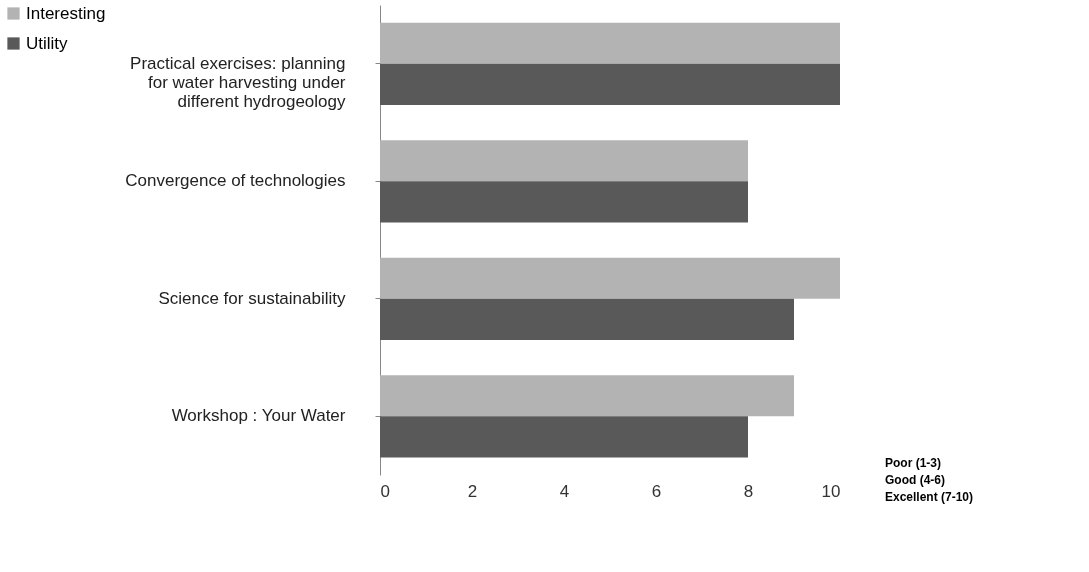 Image resolution: width=1089 pixels, height=572 pixels. What do you see at coordinates (235, 181) in the screenshot?
I see `y-tick-label: Convergence of technologies` at bounding box center [235, 181].